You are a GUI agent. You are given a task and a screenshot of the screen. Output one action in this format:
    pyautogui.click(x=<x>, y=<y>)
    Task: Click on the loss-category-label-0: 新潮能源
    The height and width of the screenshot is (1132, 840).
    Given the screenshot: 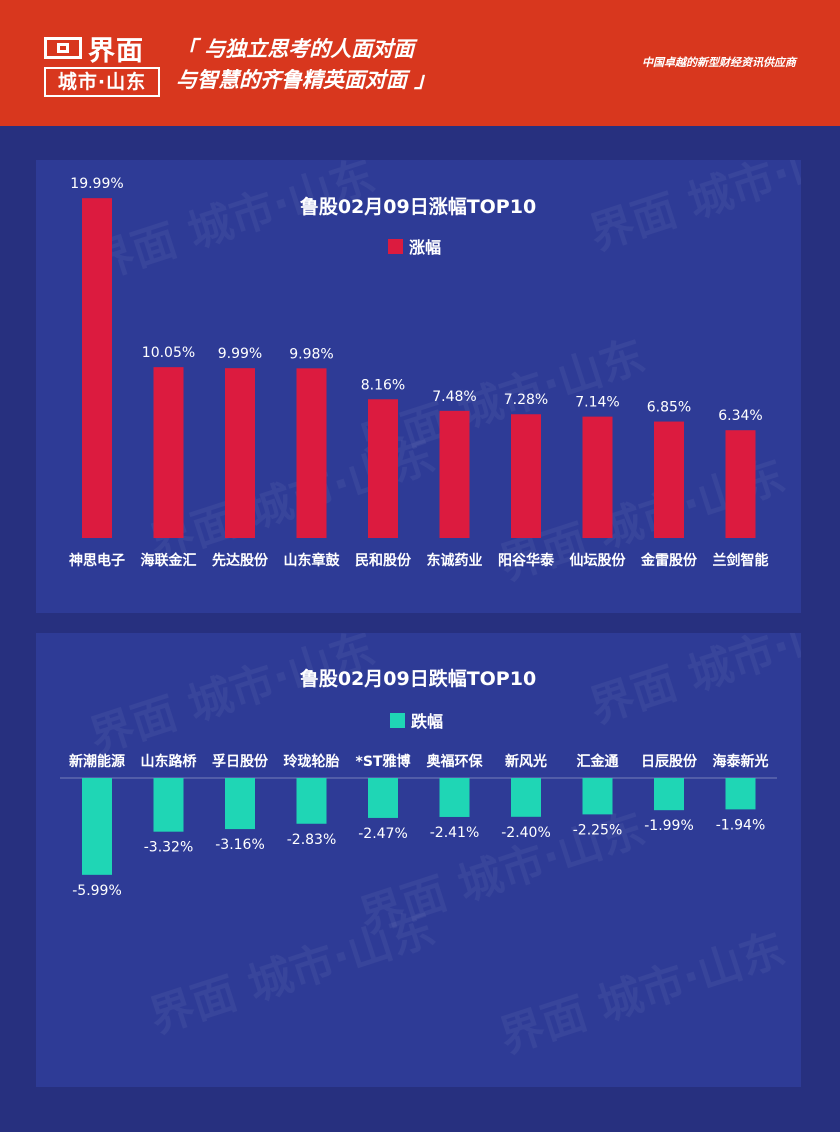 What is the action you would take?
    pyautogui.click(x=97, y=761)
    